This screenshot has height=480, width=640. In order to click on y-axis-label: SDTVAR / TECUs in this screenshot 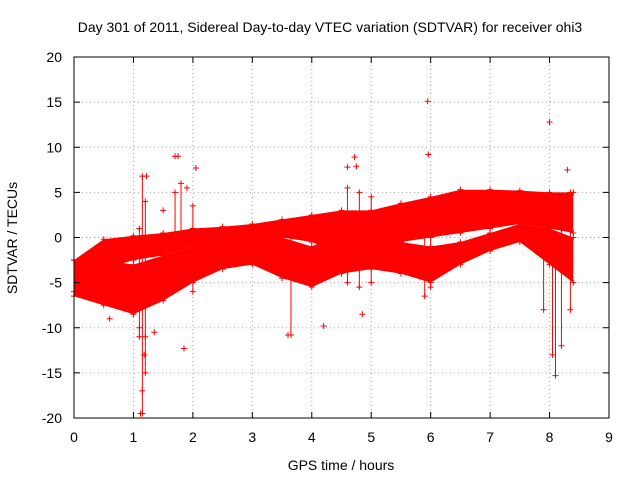, I will do `click(12, 238)`.